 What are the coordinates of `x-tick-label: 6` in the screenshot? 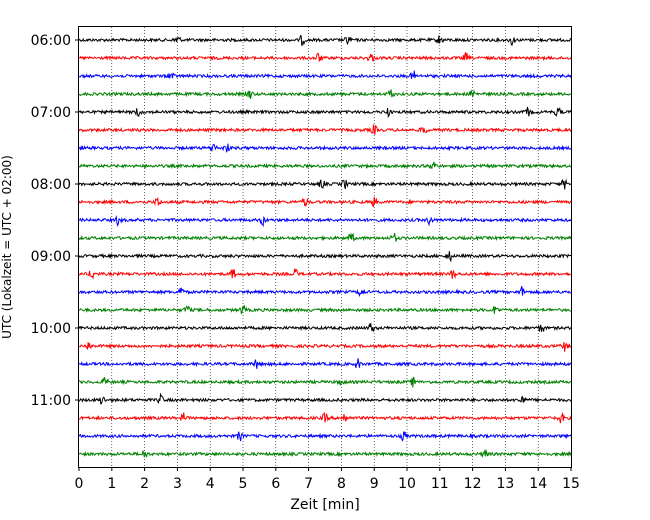 It's located at (275, 484).